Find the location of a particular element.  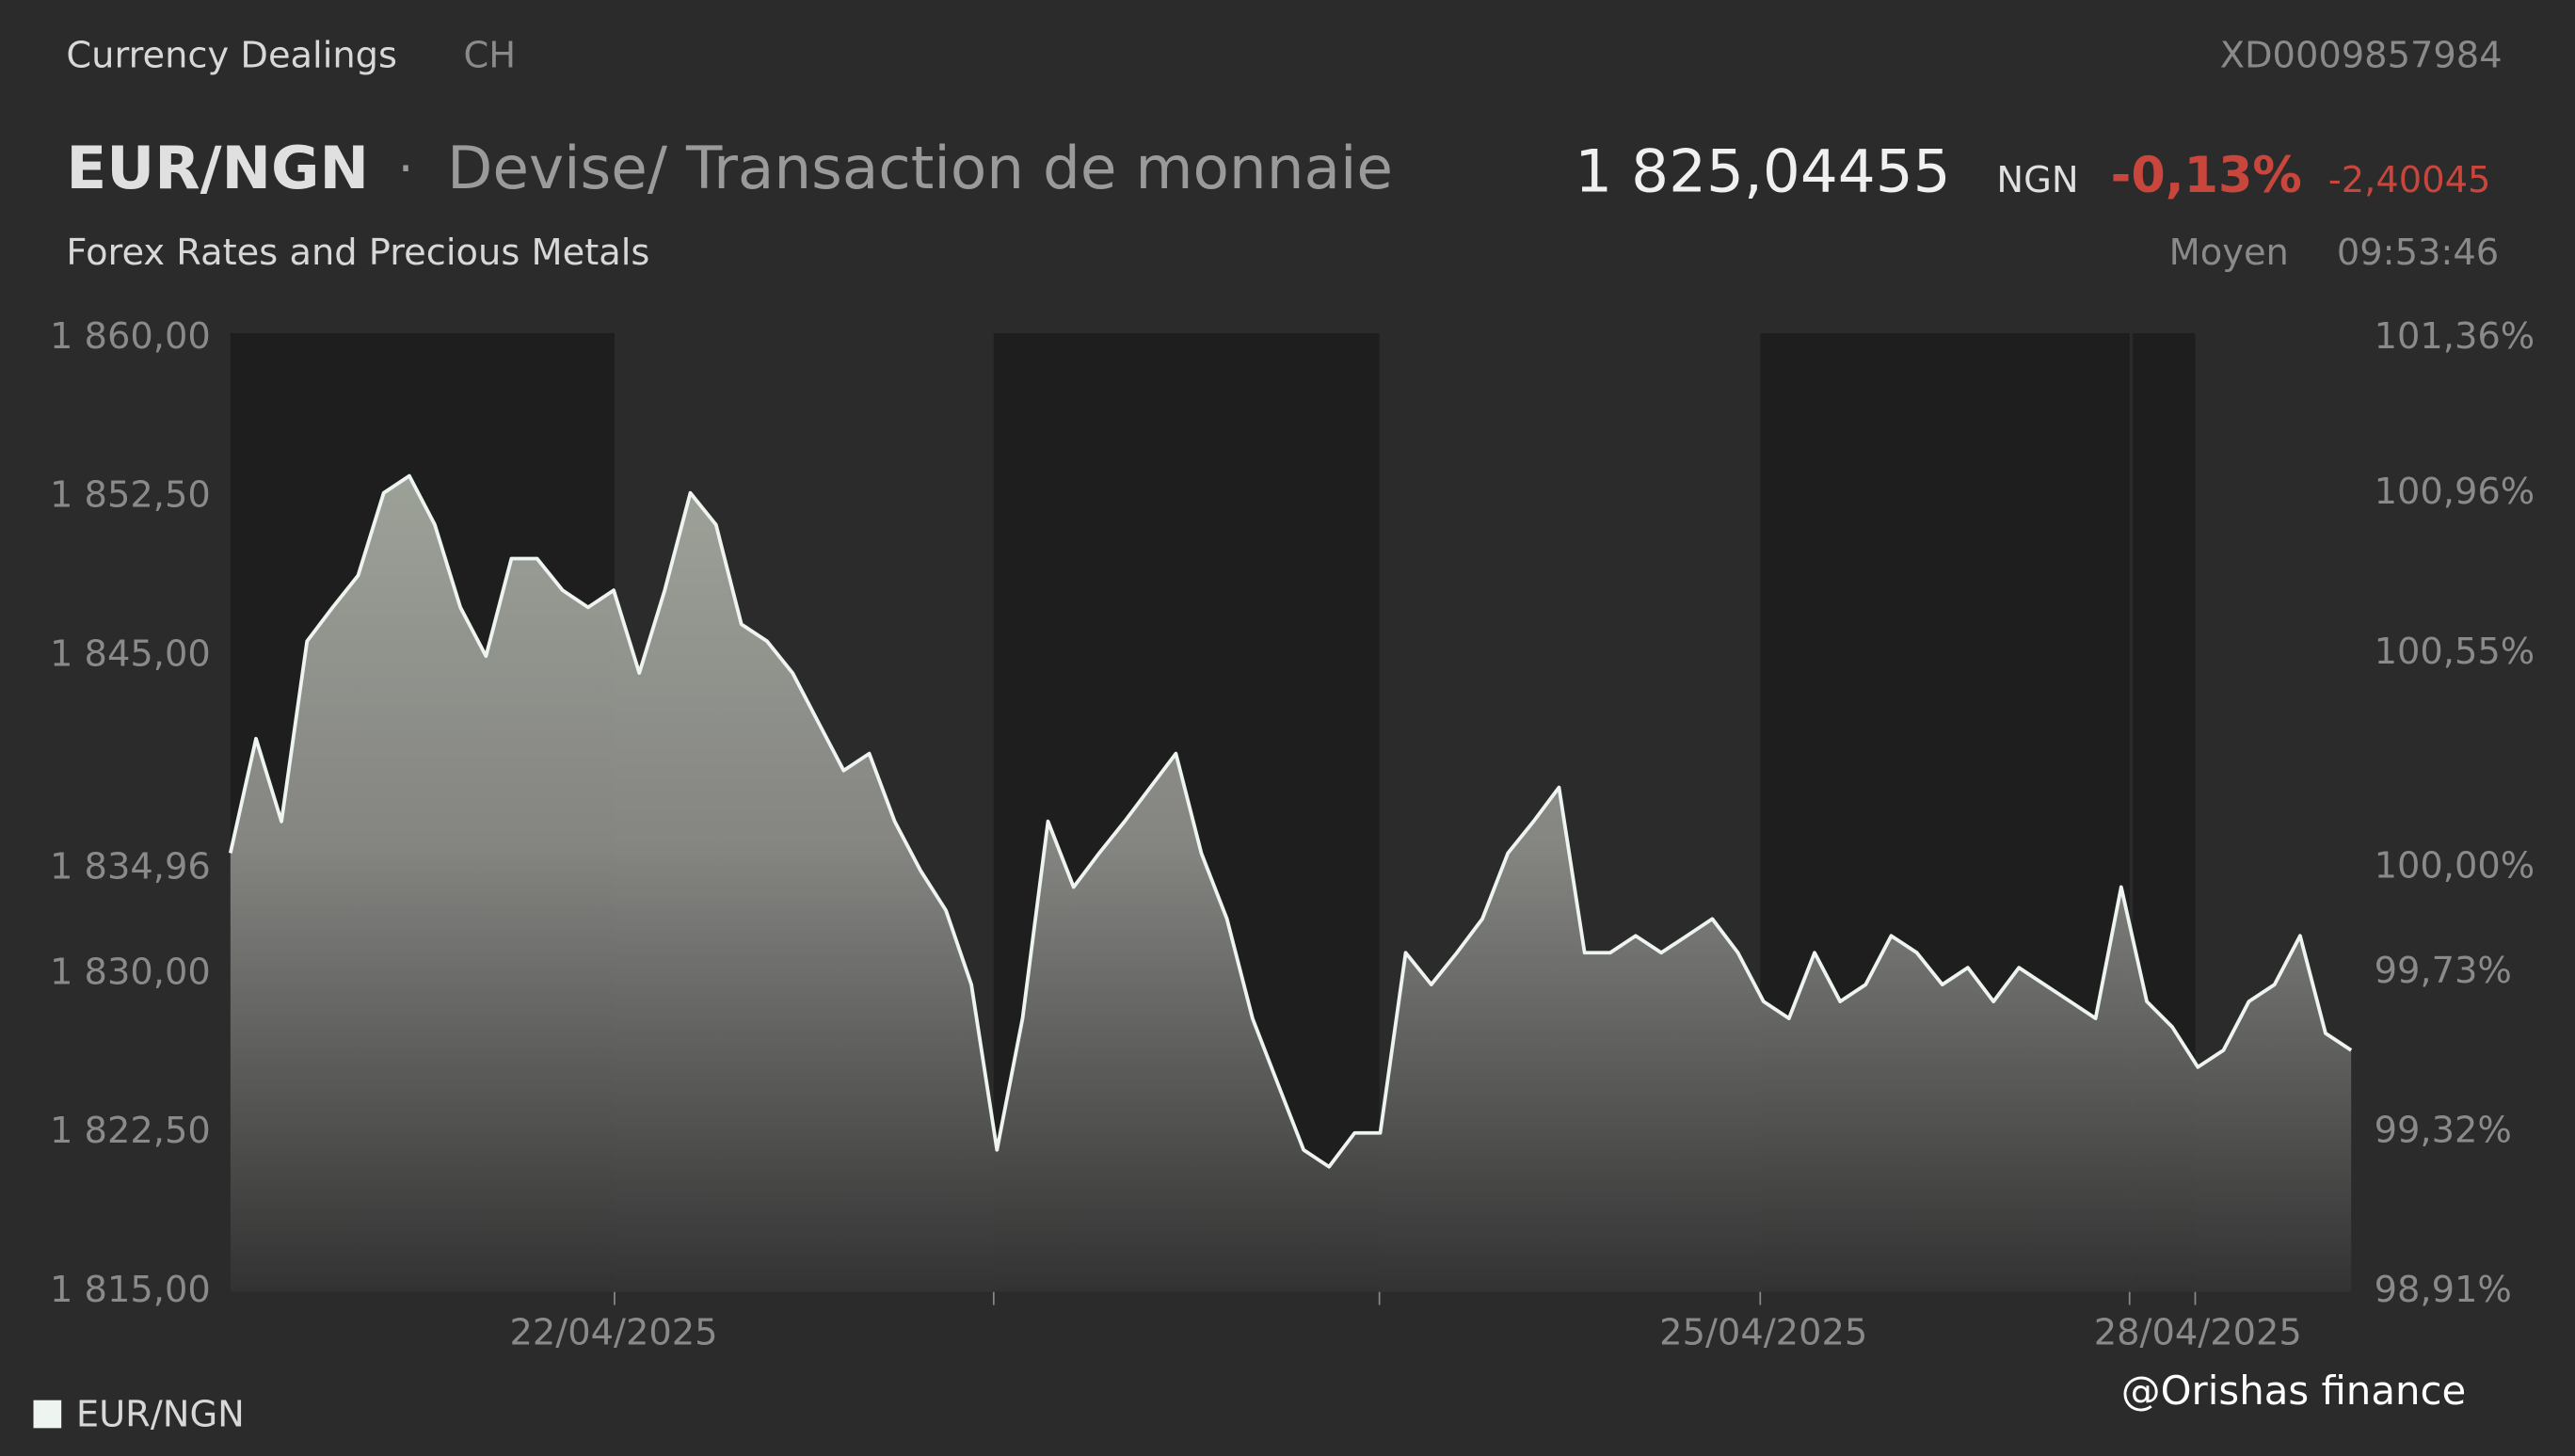

x-tick-label: 22/04/2025 is located at coordinates (613, 1332).